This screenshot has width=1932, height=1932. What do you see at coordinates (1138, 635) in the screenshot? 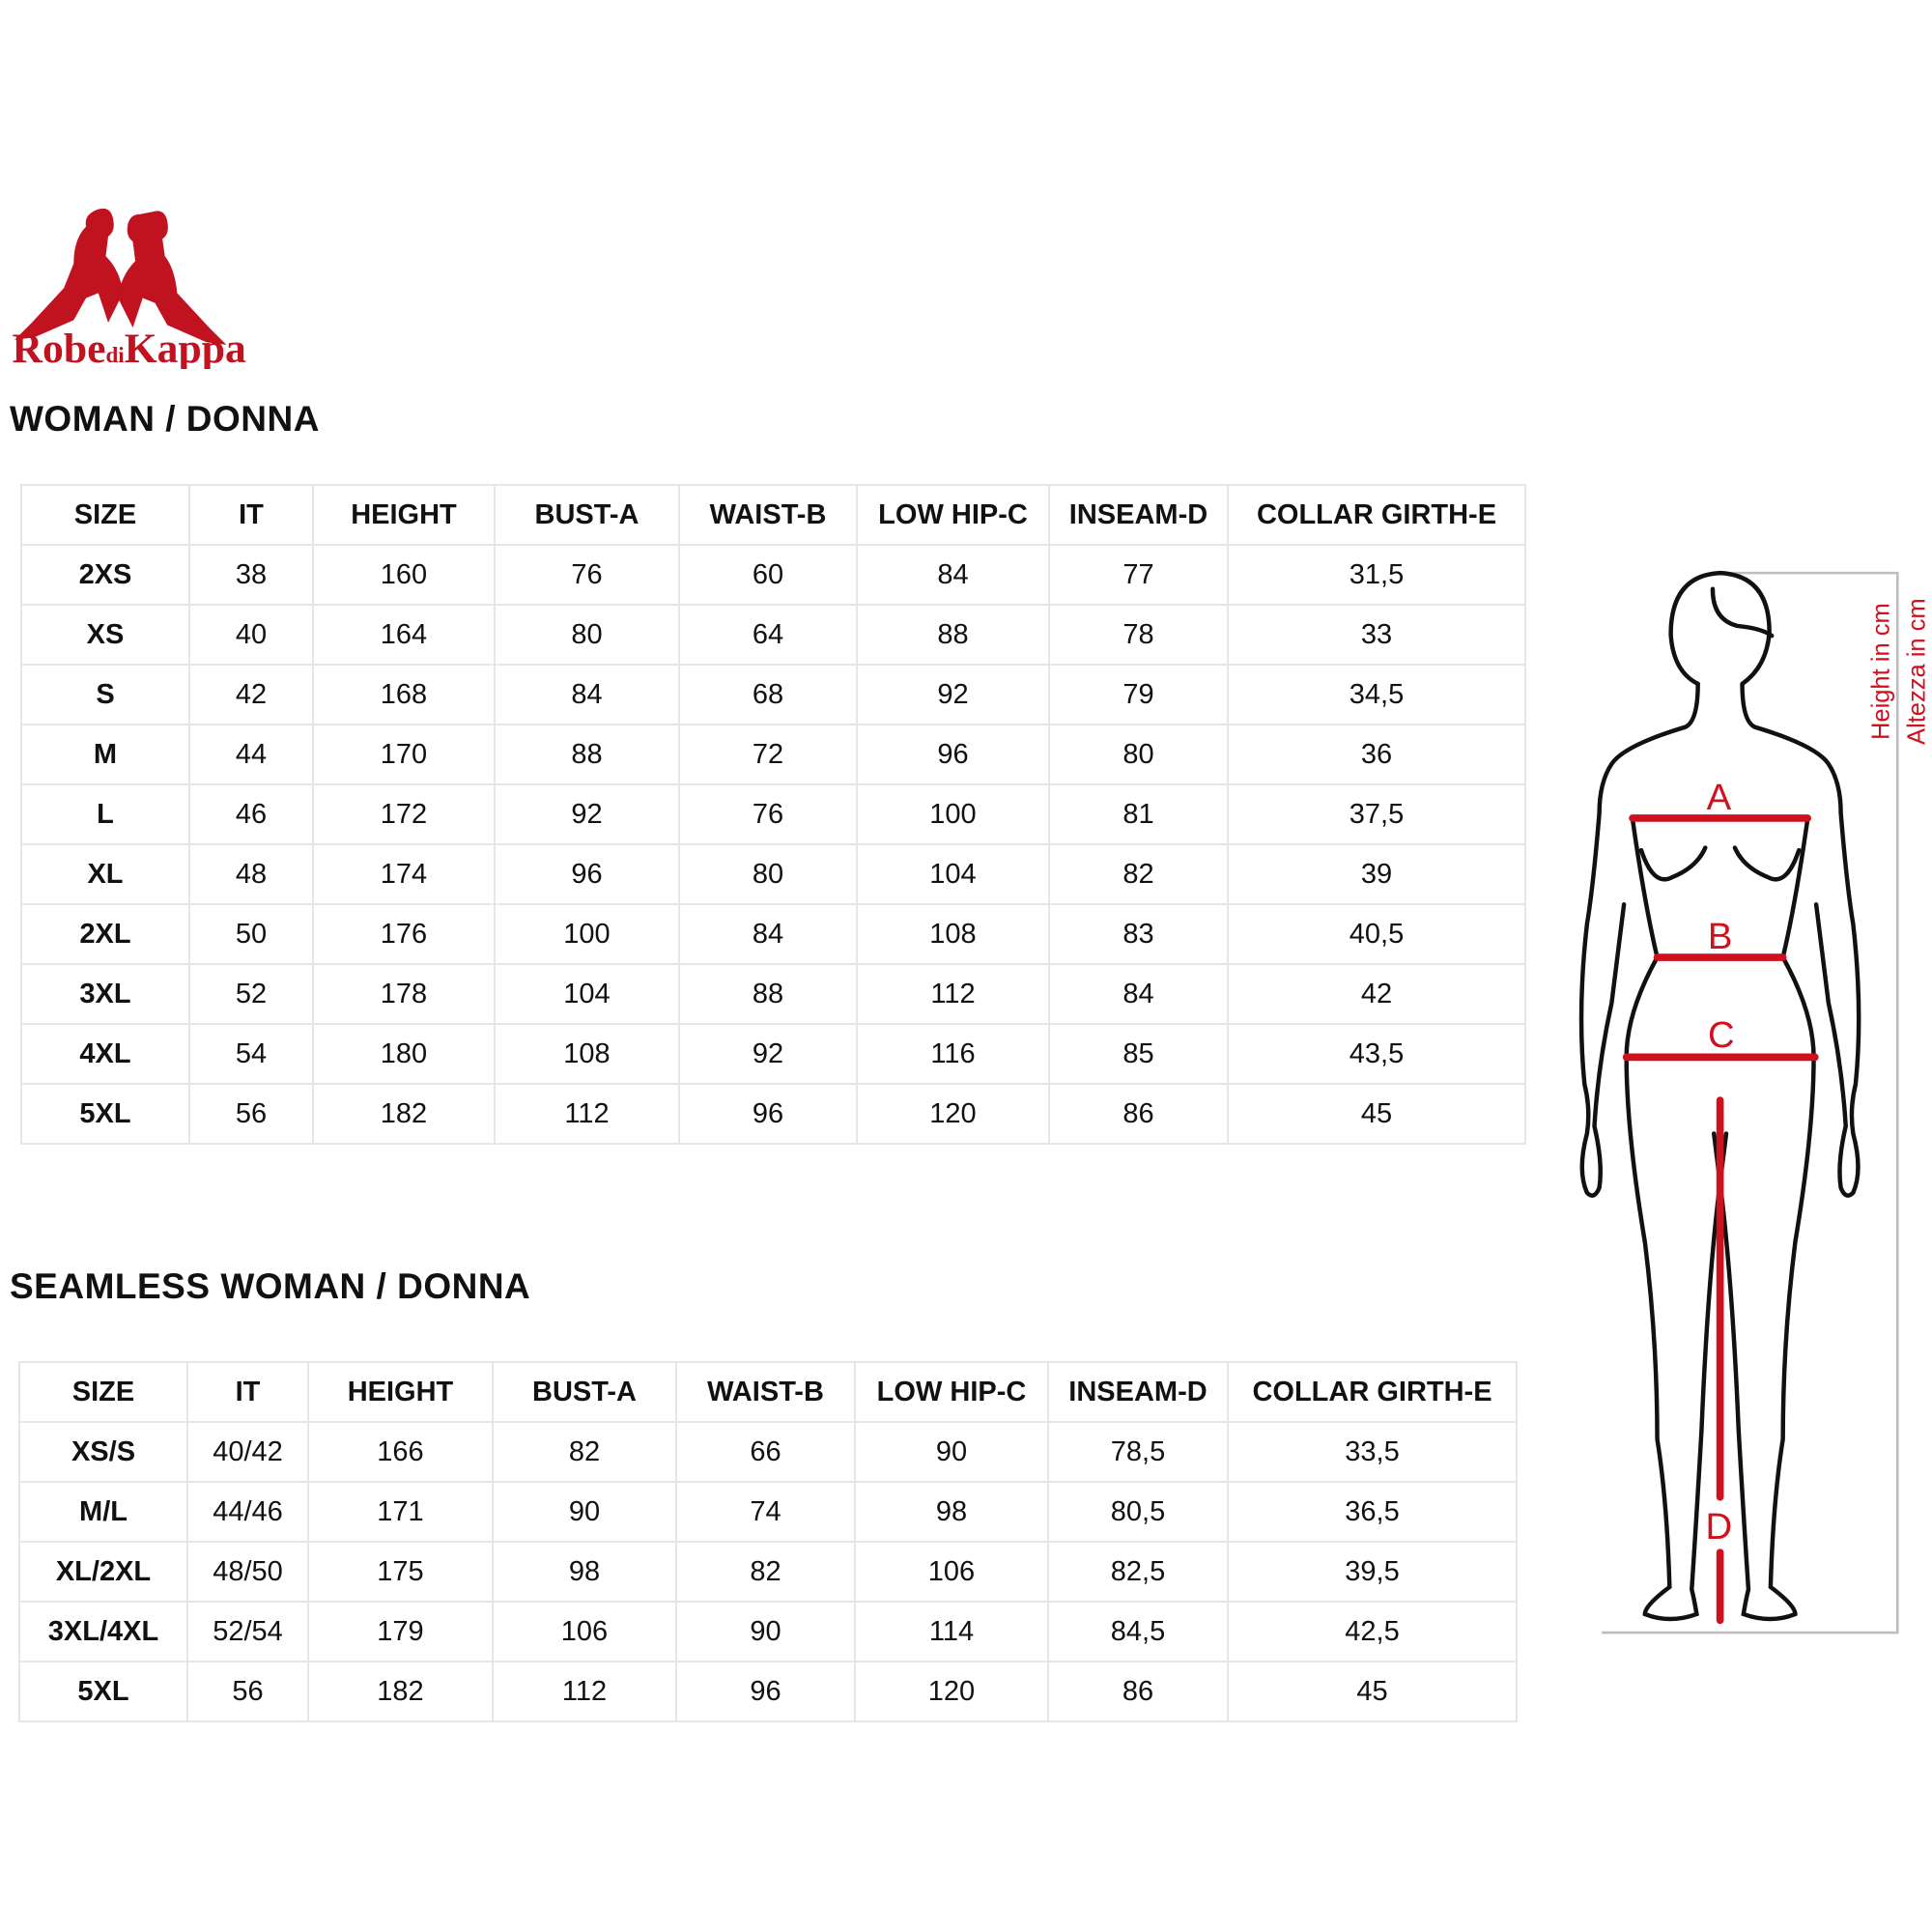
I see `value-cell: 78` at bounding box center [1138, 635].